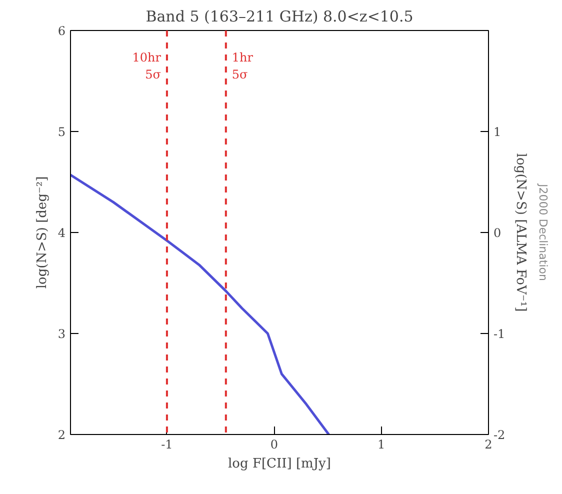  I want to click on y-tick-label: 3, so click(62, 334).